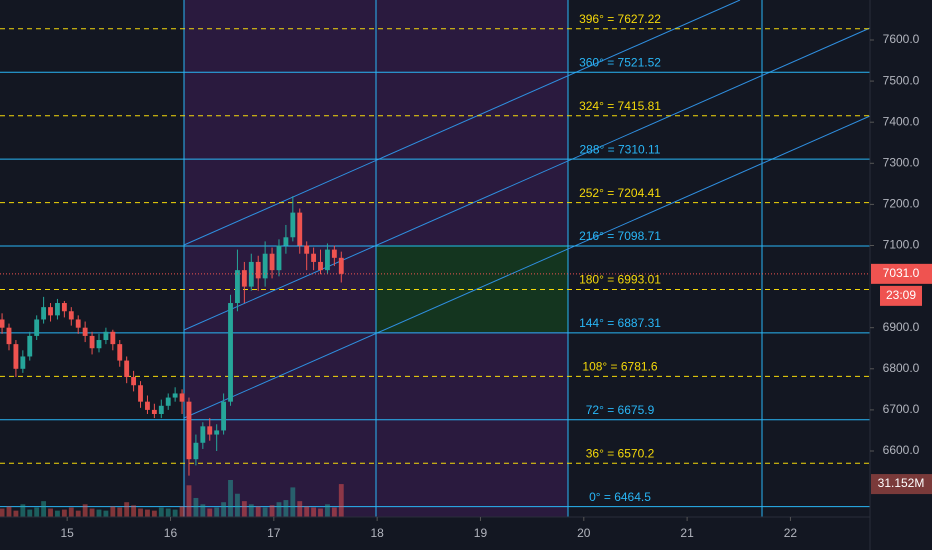 The height and width of the screenshot is (550, 932). Describe the element at coordinates (901, 162) in the screenshot. I see `y-tick-label: 7300.0` at that location.